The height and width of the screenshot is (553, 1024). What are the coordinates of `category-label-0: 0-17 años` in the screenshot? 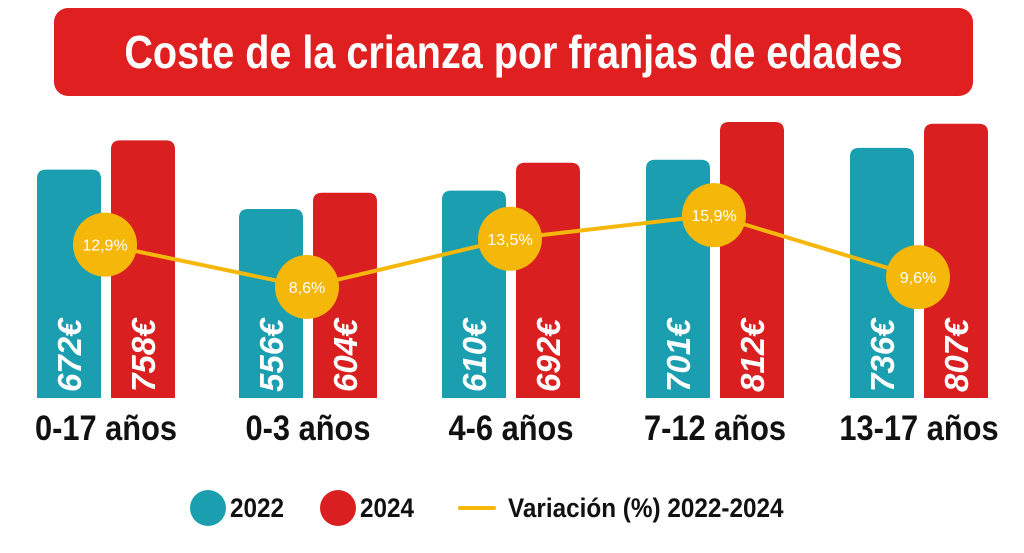 It's located at (106, 427).